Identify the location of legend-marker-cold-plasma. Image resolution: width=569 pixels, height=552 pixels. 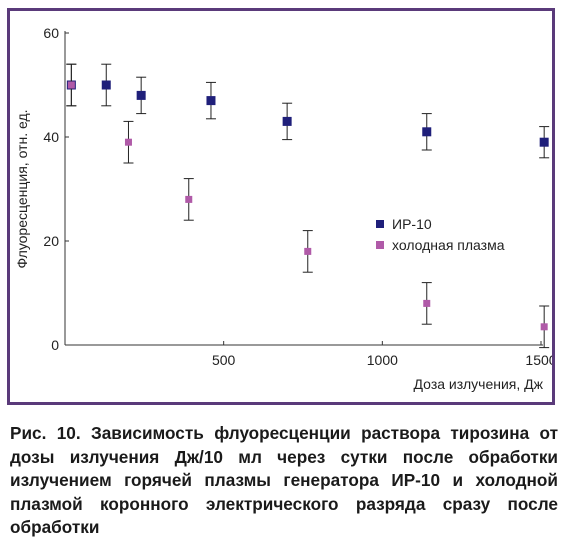
(380, 245).